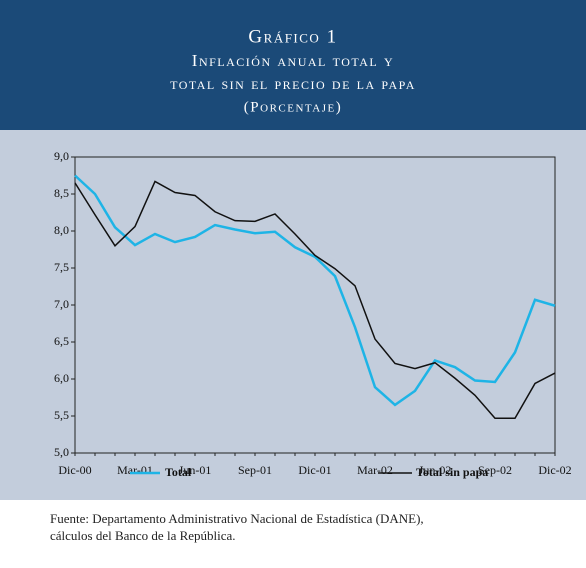 This screenshot has height=568, width=586. What do you see at coordinates (61, 378) in the screenshot?
I see `y-tick-label: 6,0` at bounding box center [61, 378].